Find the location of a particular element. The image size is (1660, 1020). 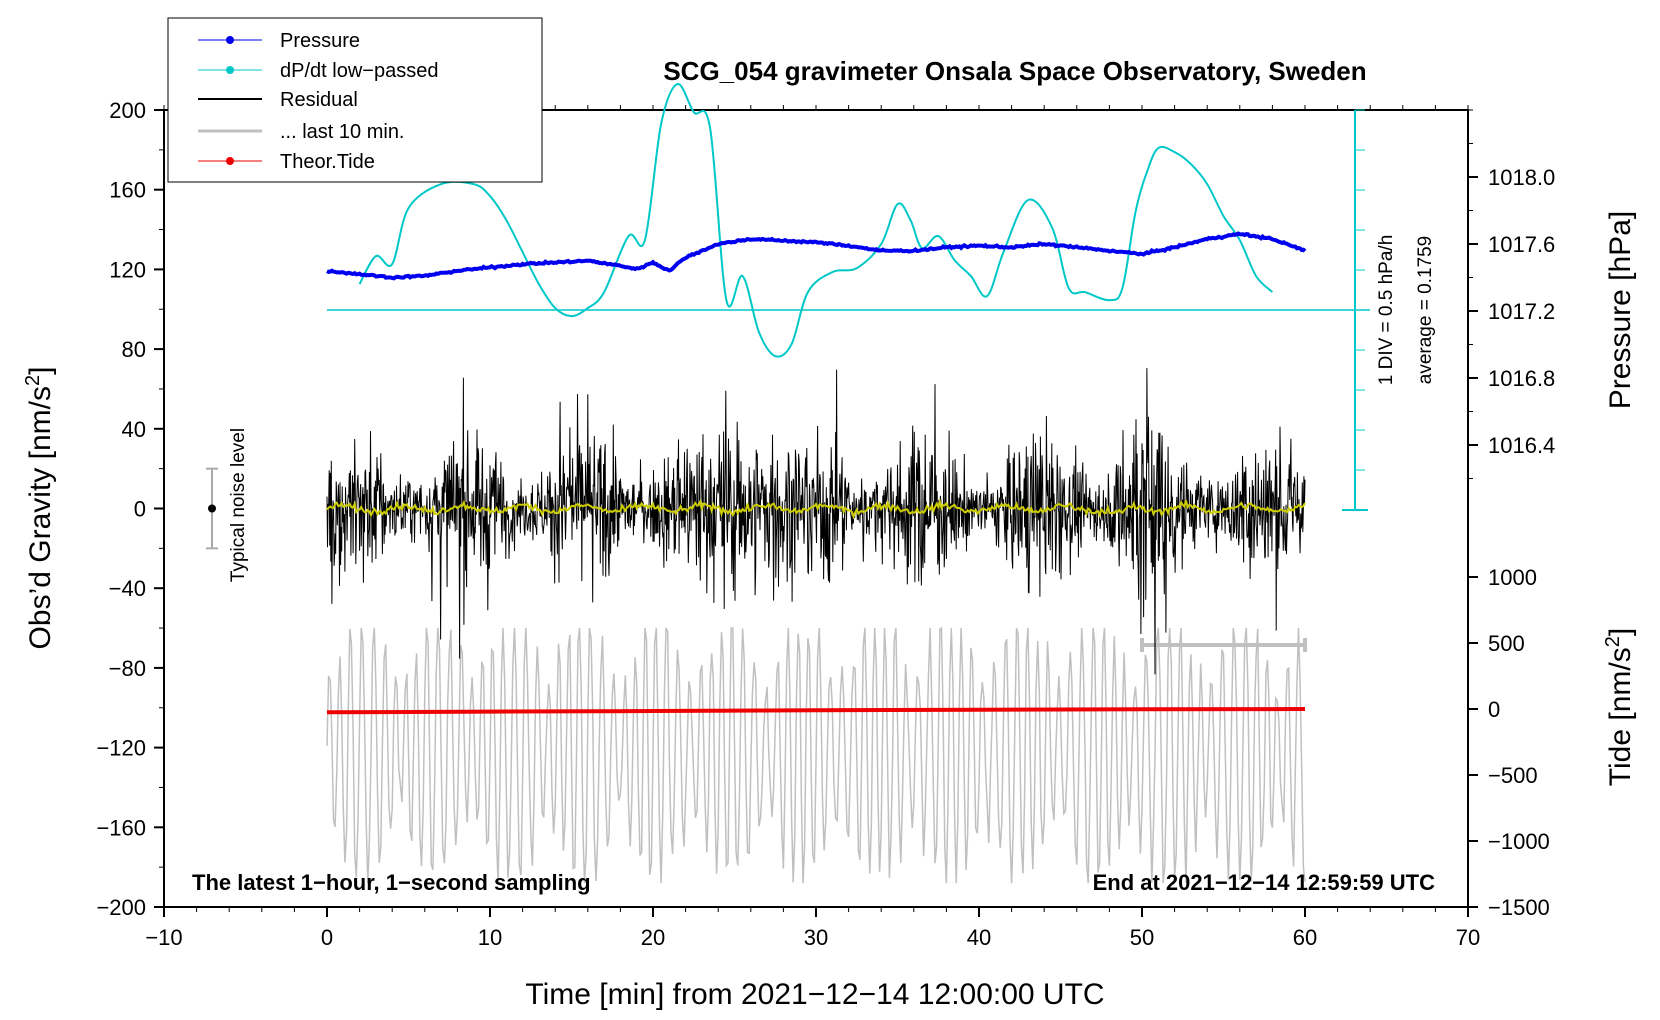

noise-level-indicator is located at coordinates (212, 508).